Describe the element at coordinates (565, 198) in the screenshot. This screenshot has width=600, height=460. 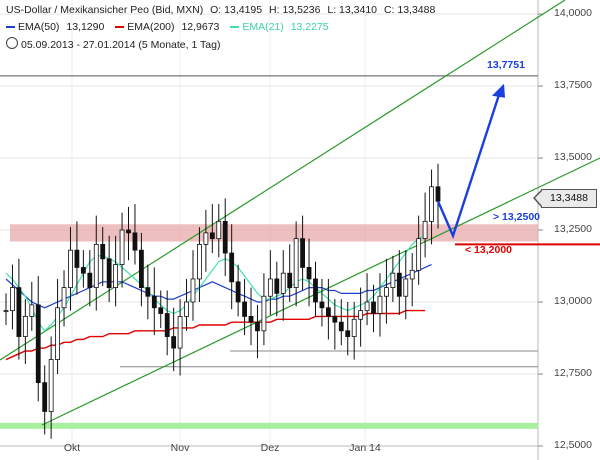
I see `last-price-box: 13,3488` at that location.